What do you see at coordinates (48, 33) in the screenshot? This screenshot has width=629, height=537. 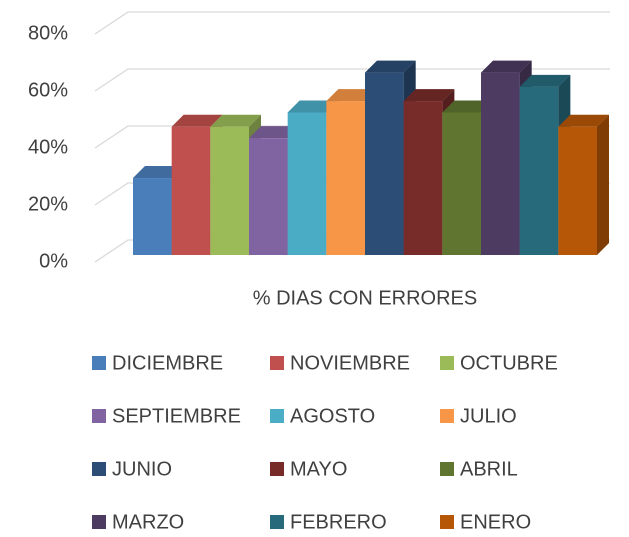 I see `y-tick-label: 80%` at bounding box center [48, 33].